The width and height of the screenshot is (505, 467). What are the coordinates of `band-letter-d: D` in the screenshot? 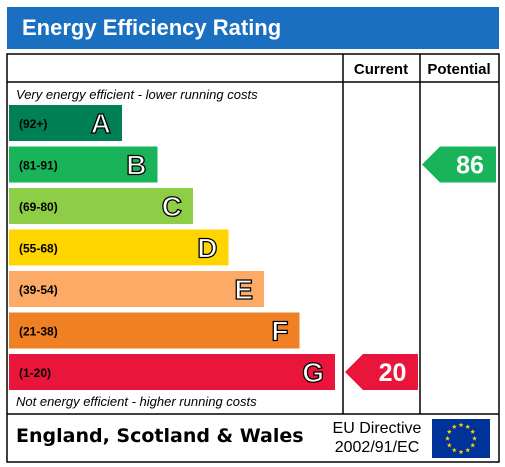 It's located at (207, 248).